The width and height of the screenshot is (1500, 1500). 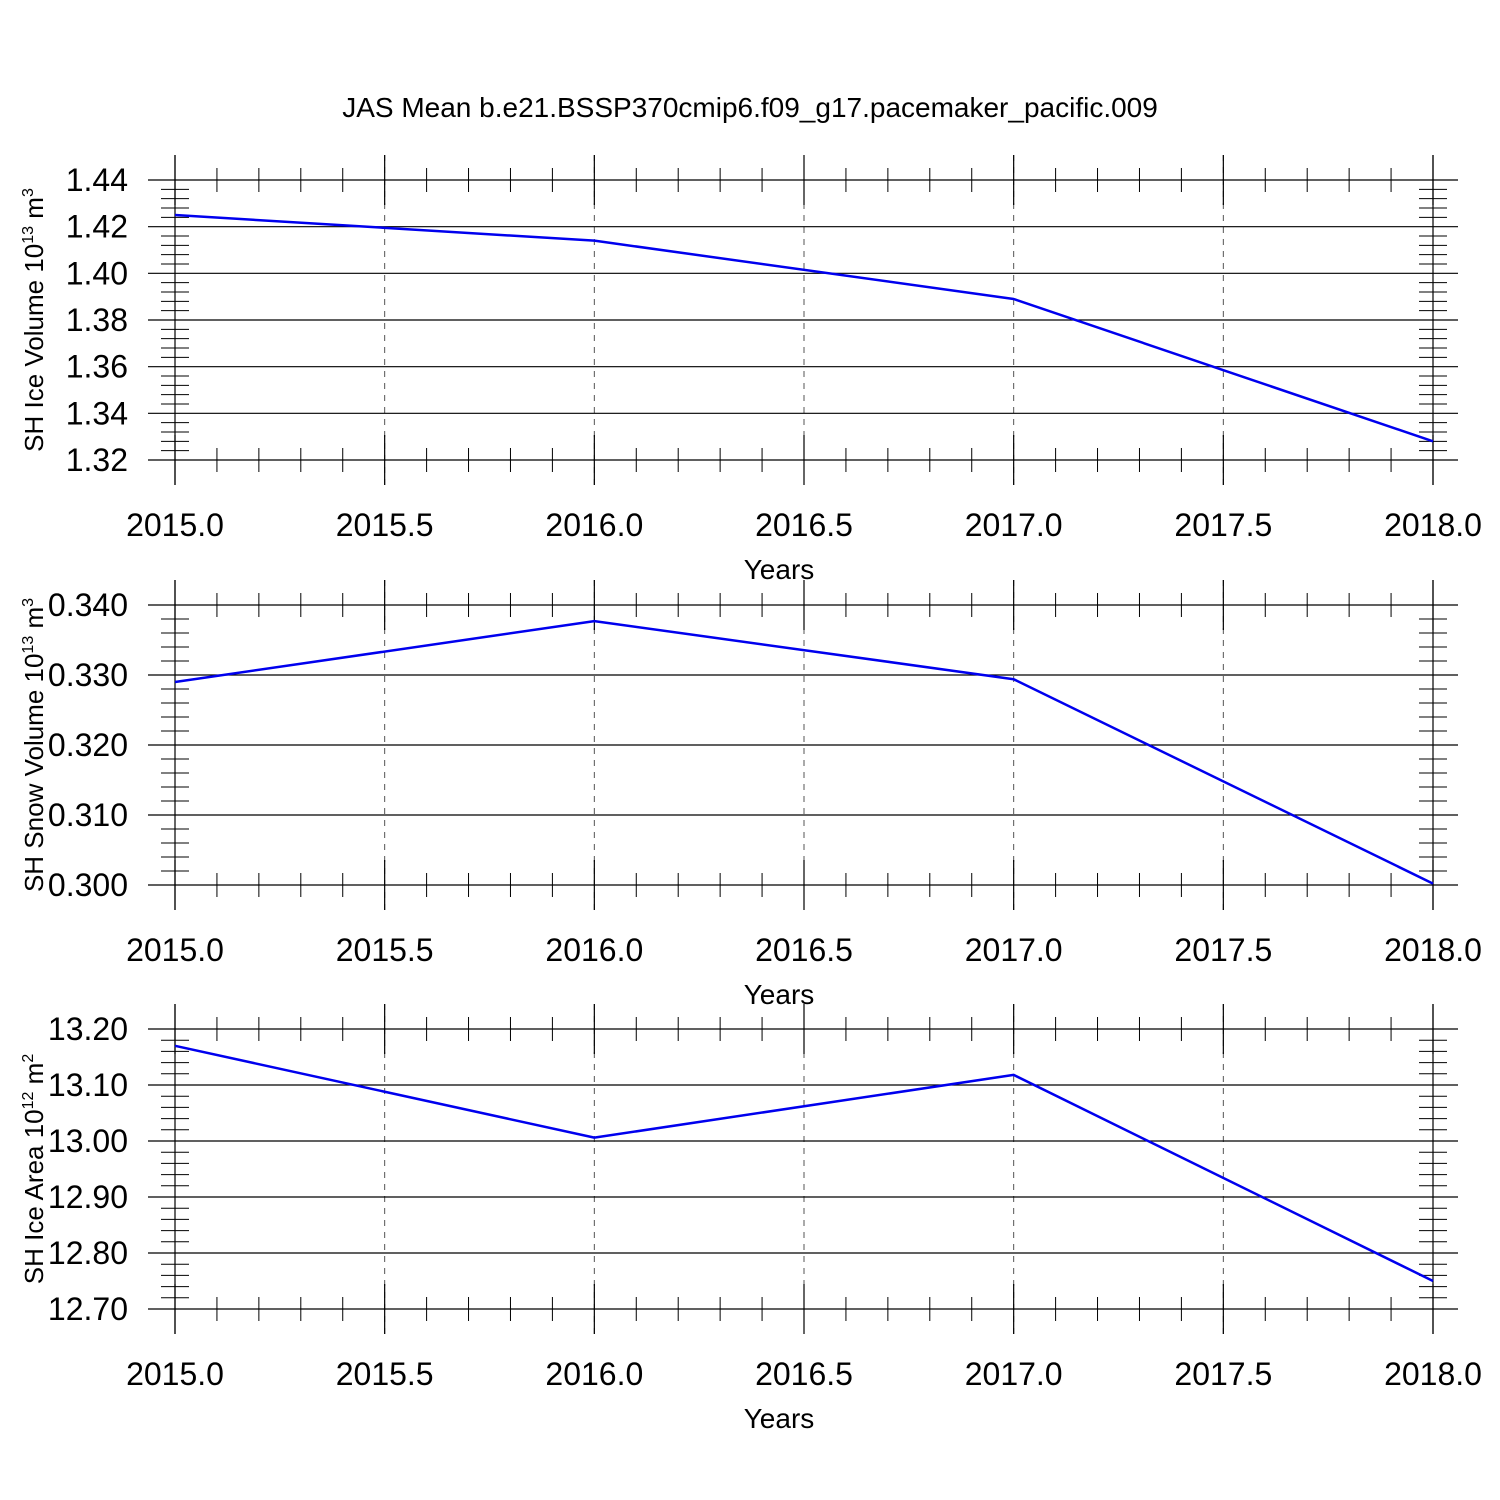 I want to click on y-tick-label: 12.80, so click(x=88, y=1253).